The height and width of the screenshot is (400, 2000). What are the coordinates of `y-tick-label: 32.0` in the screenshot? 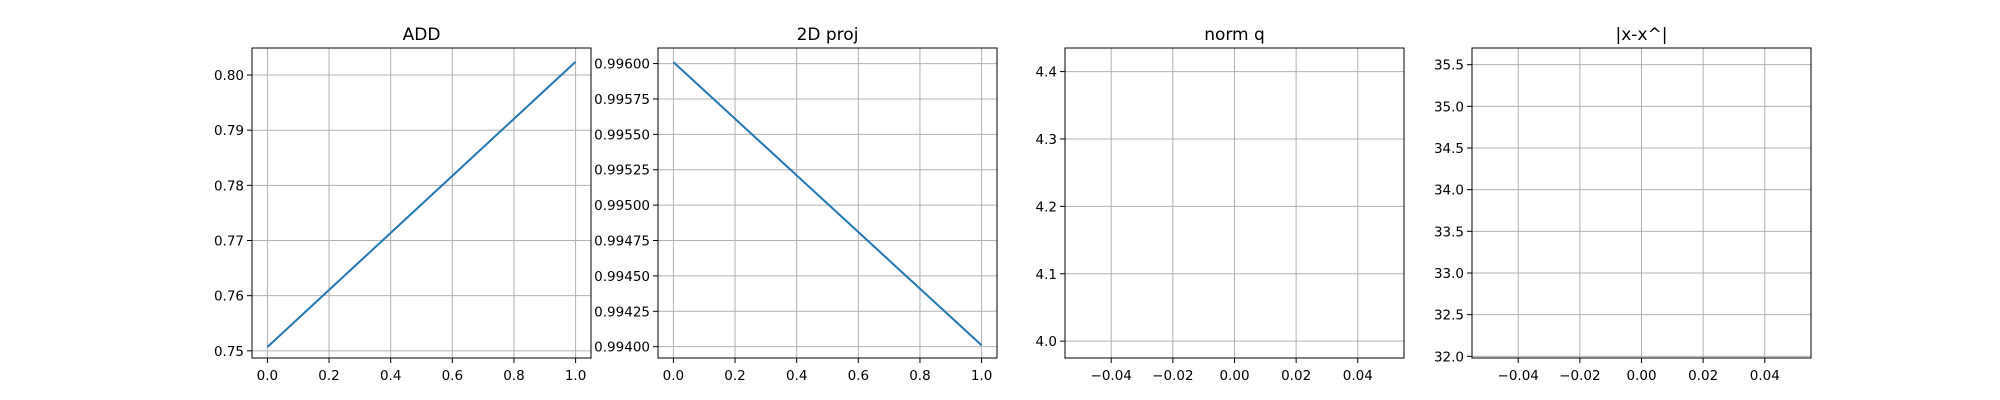 It's located at (1449, 357).